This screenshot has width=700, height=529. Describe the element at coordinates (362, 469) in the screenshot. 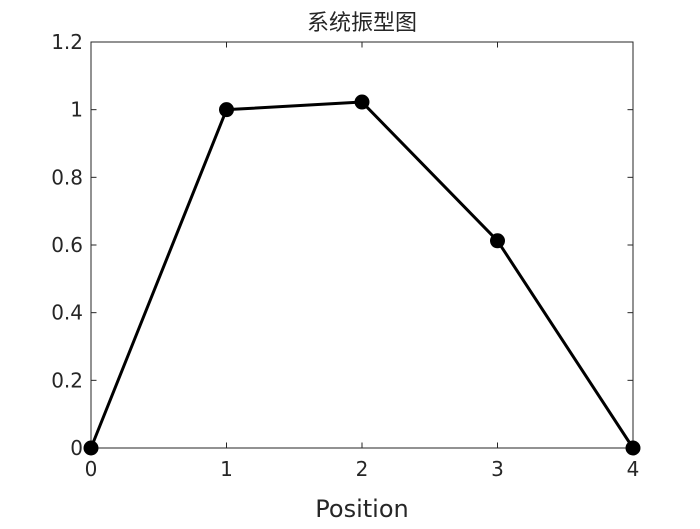

I see `x-tick-label: 2` at that location.